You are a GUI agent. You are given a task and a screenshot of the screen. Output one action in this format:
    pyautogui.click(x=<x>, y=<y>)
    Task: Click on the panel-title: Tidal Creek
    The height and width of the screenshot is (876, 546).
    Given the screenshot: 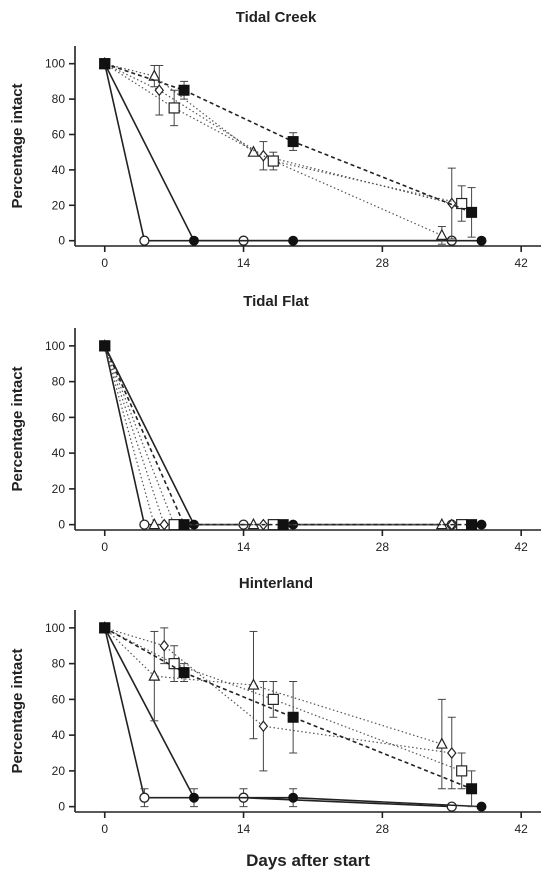 What is the action you would take?
    pyautogui.click(x=276, y=17)
    